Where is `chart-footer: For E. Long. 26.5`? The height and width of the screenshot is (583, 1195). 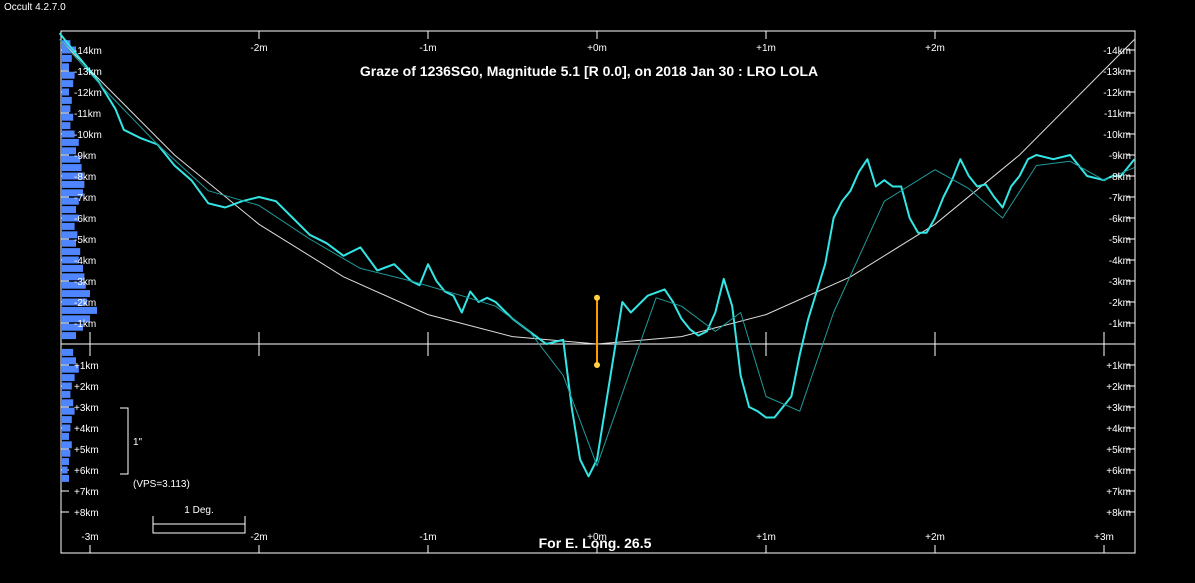
chart-footer: For E. Long. 26.5 is located at coordinates (595, 543).